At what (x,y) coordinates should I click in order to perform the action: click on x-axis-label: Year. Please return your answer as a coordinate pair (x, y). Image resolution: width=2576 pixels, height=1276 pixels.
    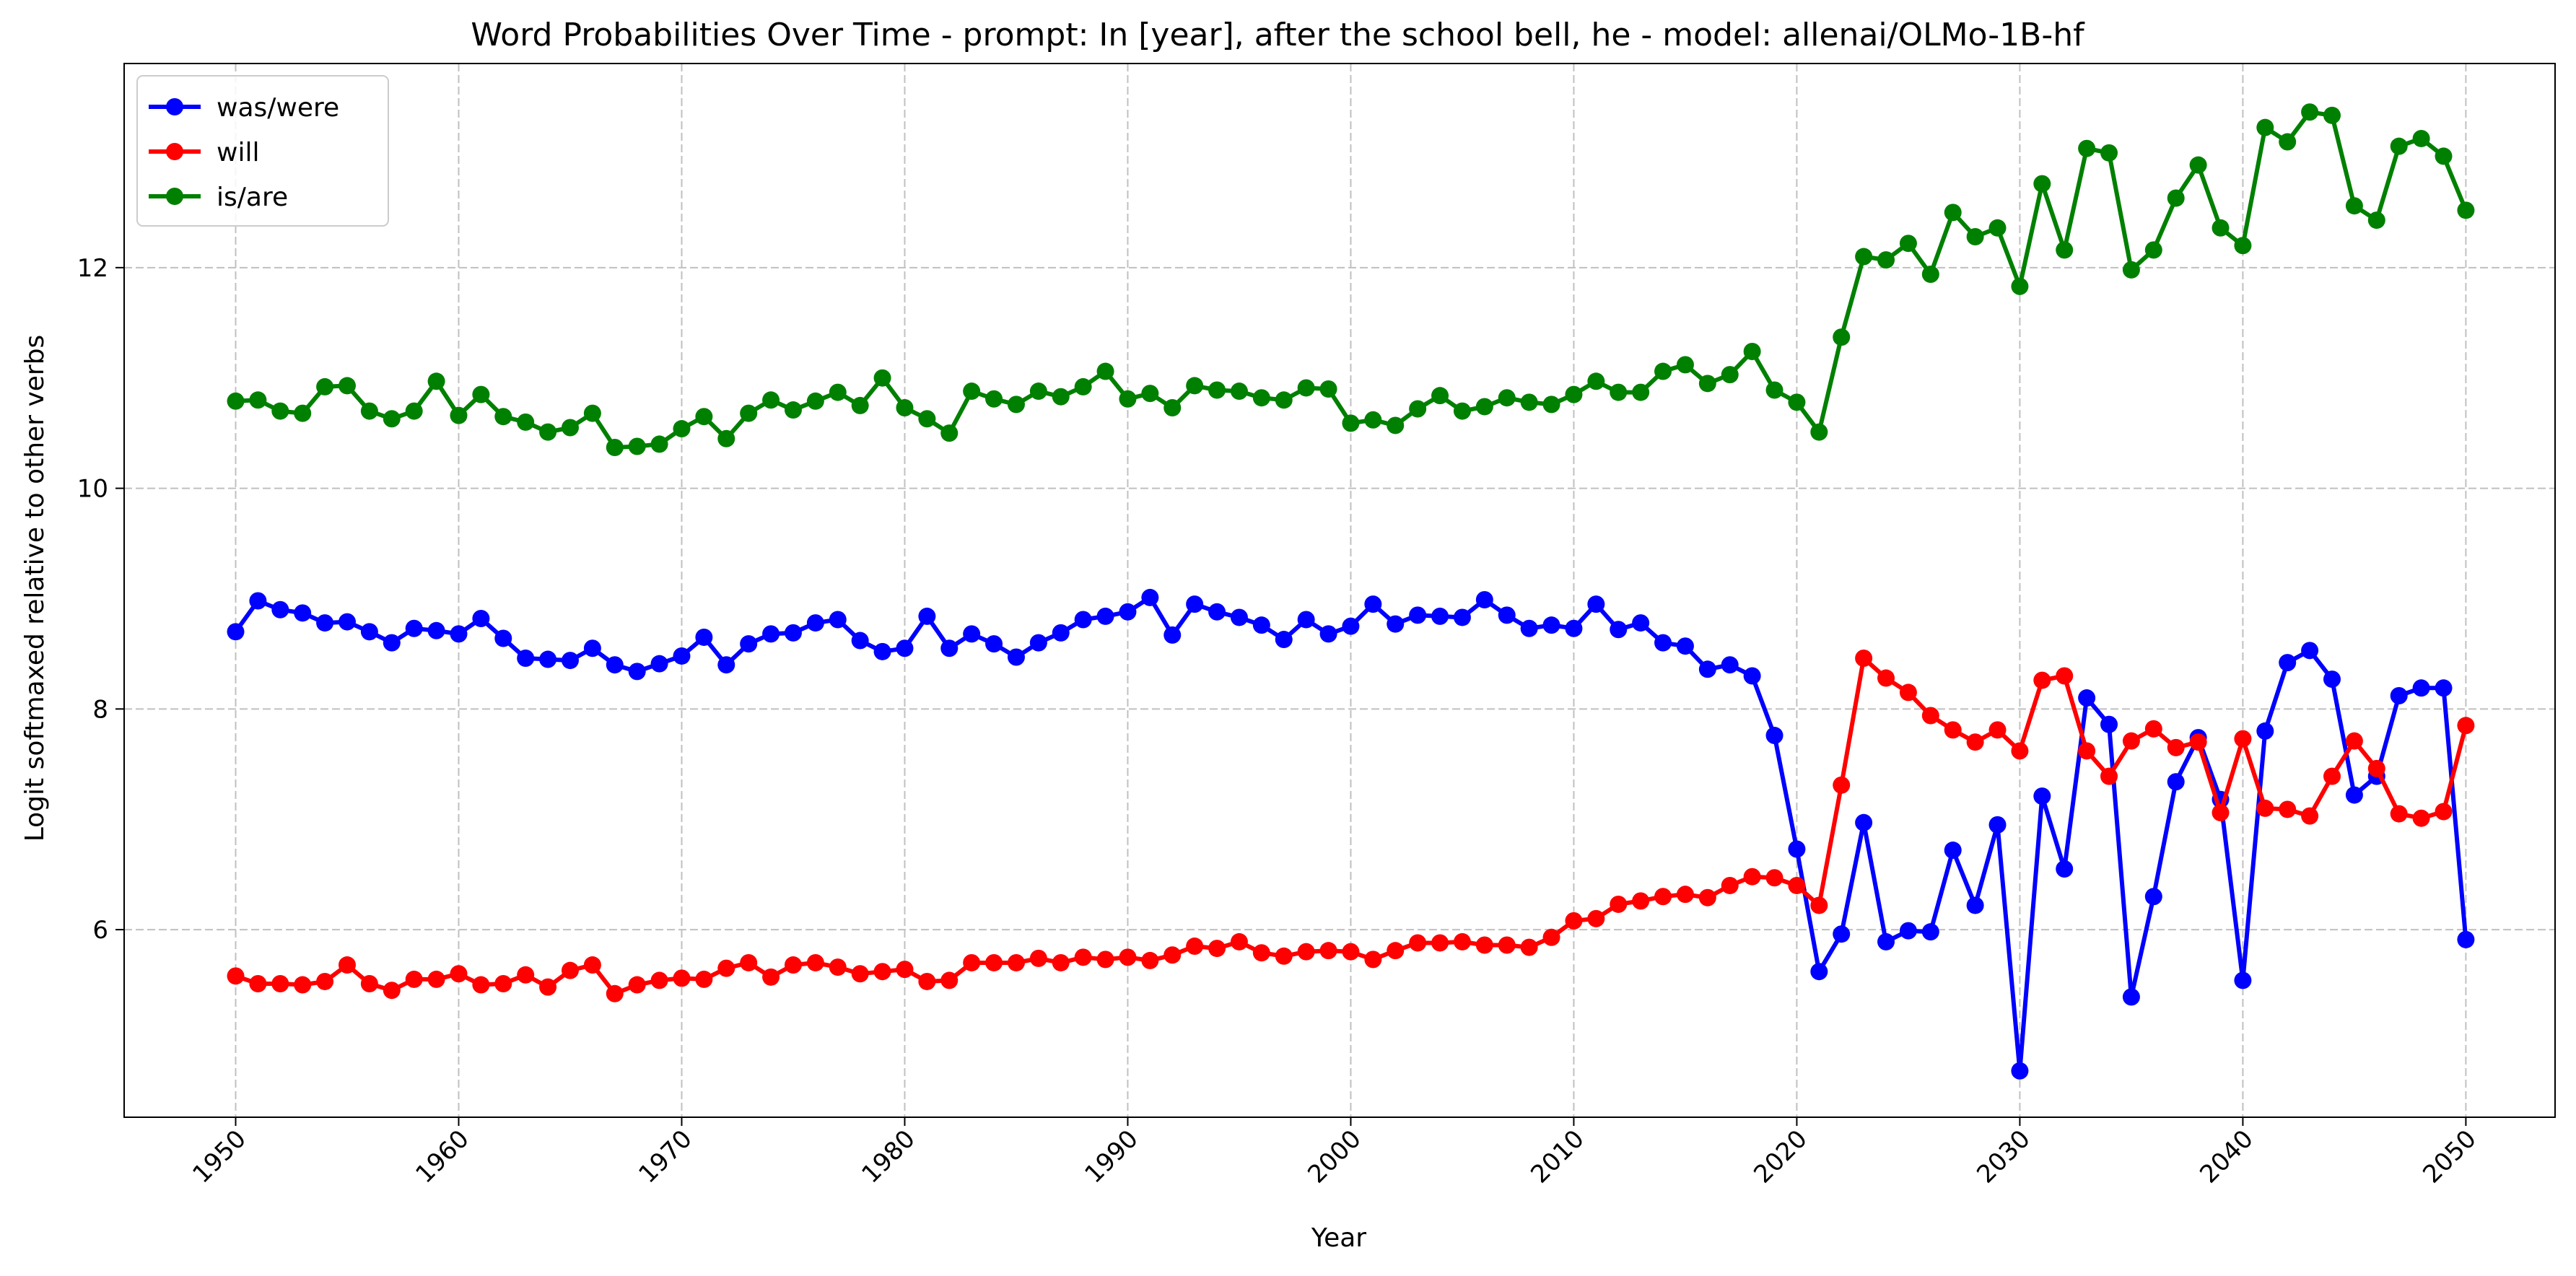
    Looking at the image, I should click on (1338, 1238).